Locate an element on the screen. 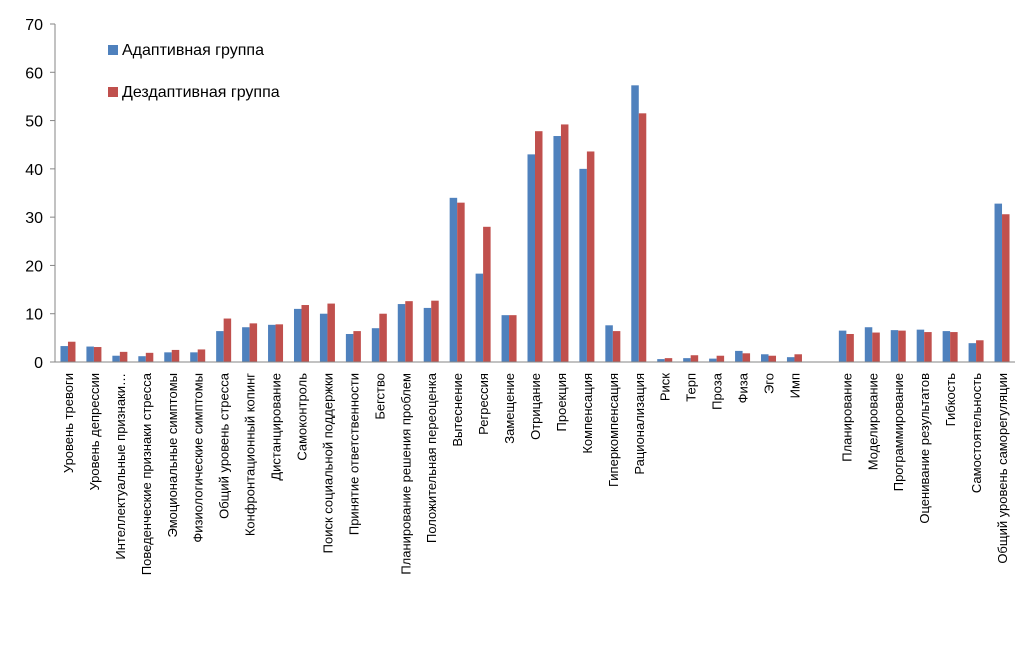 The height and width of the screenshot is (662, 1015). legend-label: Дездаптивная группа is located at coordinates (201, 92).